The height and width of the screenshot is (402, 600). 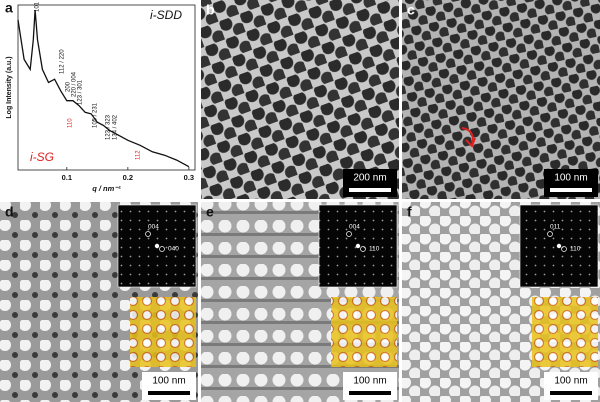 I want to click on x-tick-label: 0.3, so click(x=189, y=177).